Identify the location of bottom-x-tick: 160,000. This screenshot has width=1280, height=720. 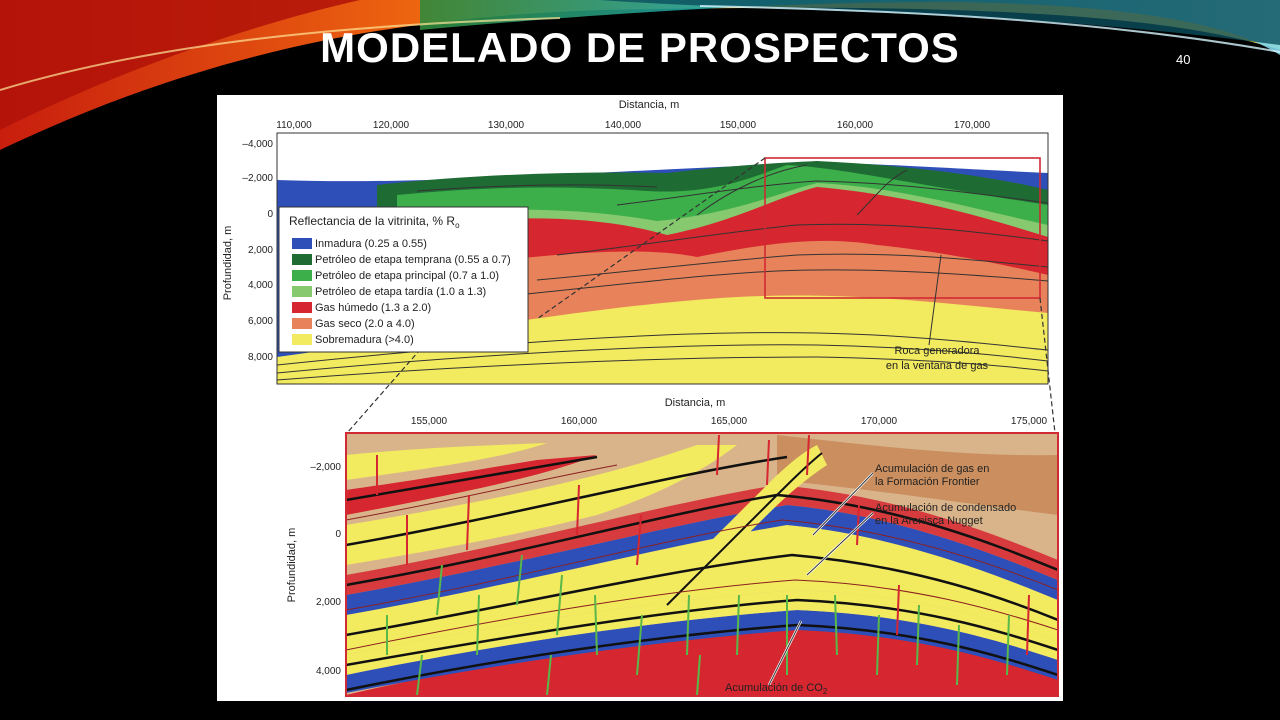
(579, 421).